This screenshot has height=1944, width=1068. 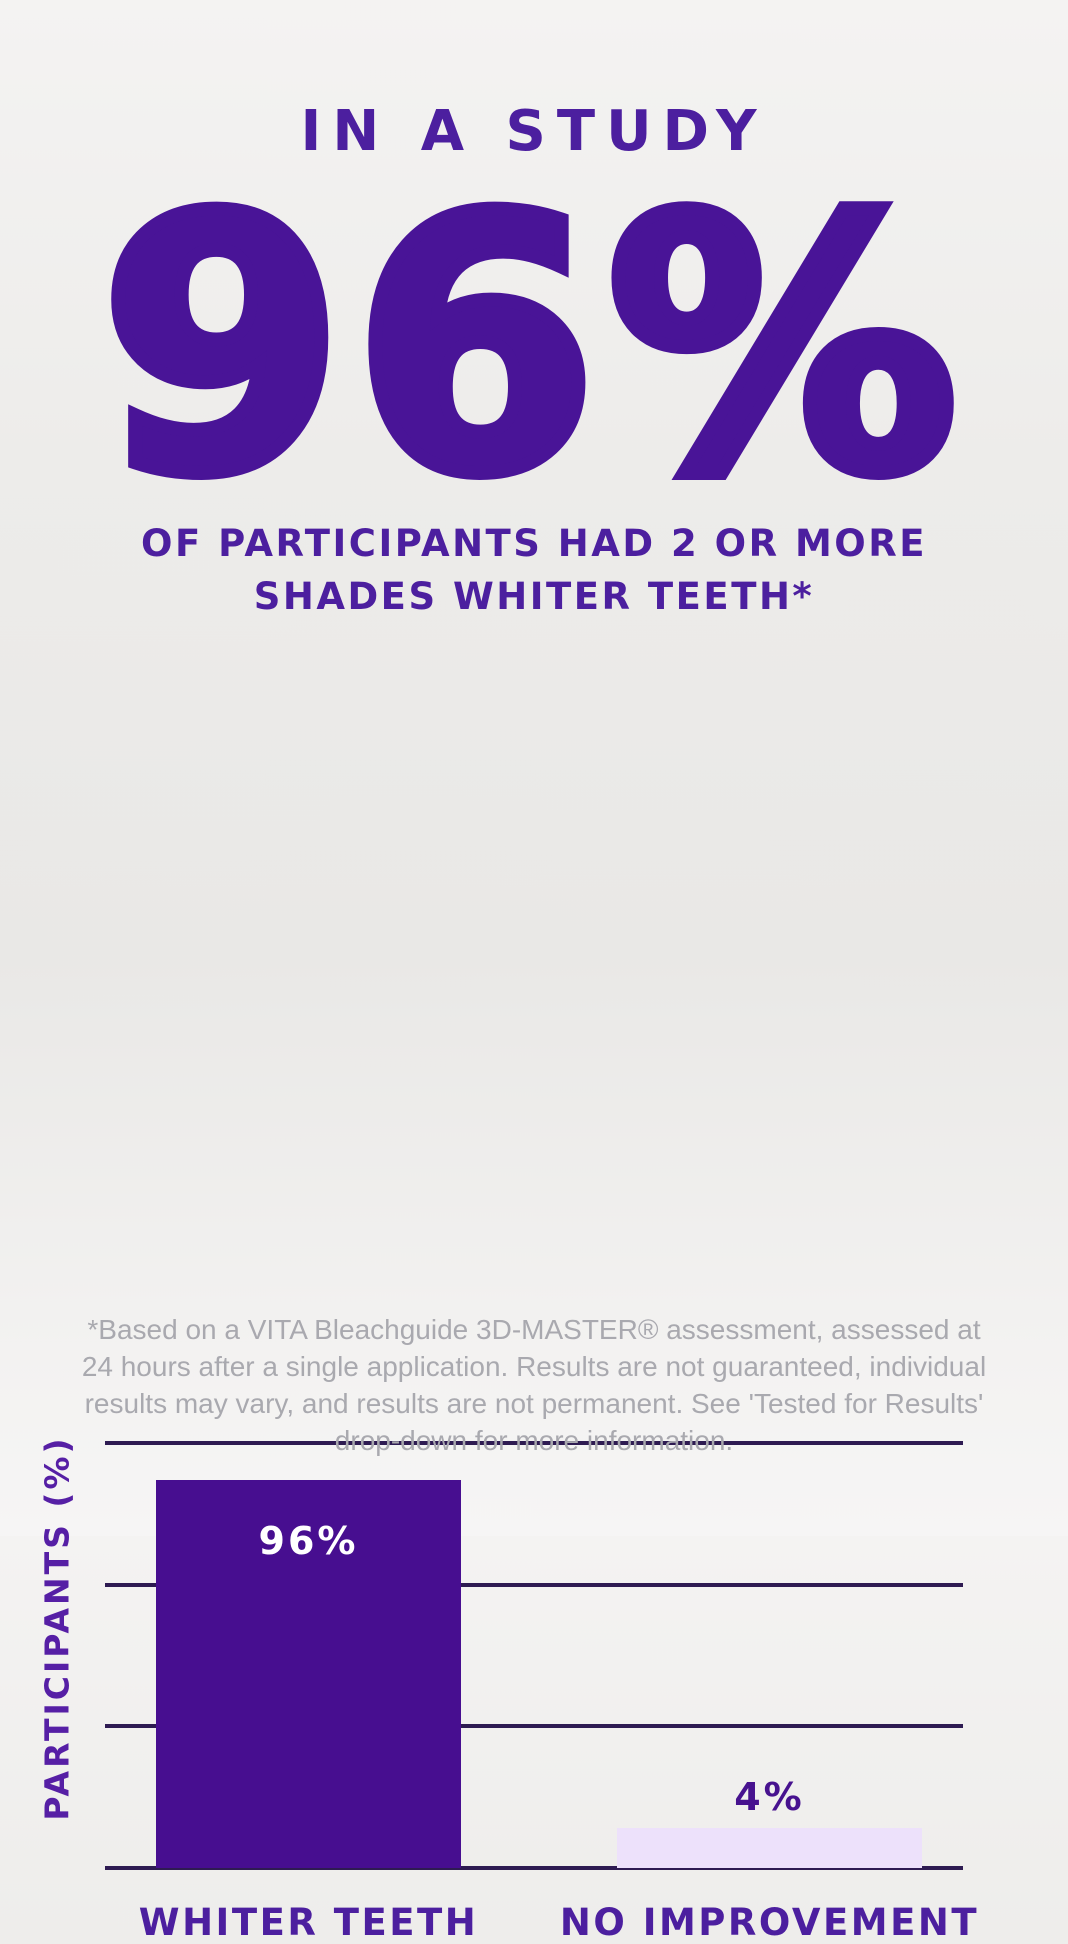 What do you see at coordinates (308, 1922) in the screenshot?
I see `category-label: WHITER TEETH` at bounding box center [308, 1922].